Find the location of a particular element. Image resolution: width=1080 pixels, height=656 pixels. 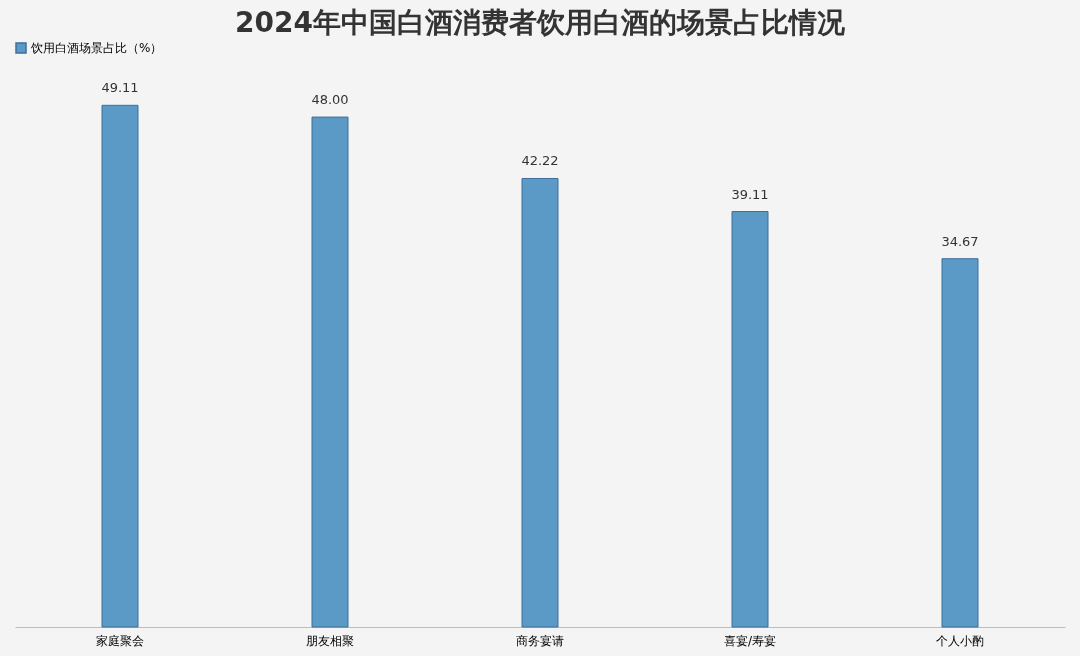

data-label: 49.11 is located at coordinates (120, 88).